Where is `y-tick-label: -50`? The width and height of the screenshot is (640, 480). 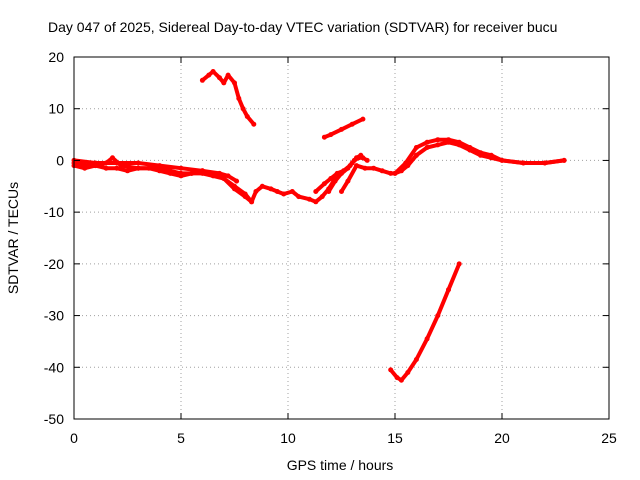 y-tick-label: -50 is located at coordinates (54, 419).